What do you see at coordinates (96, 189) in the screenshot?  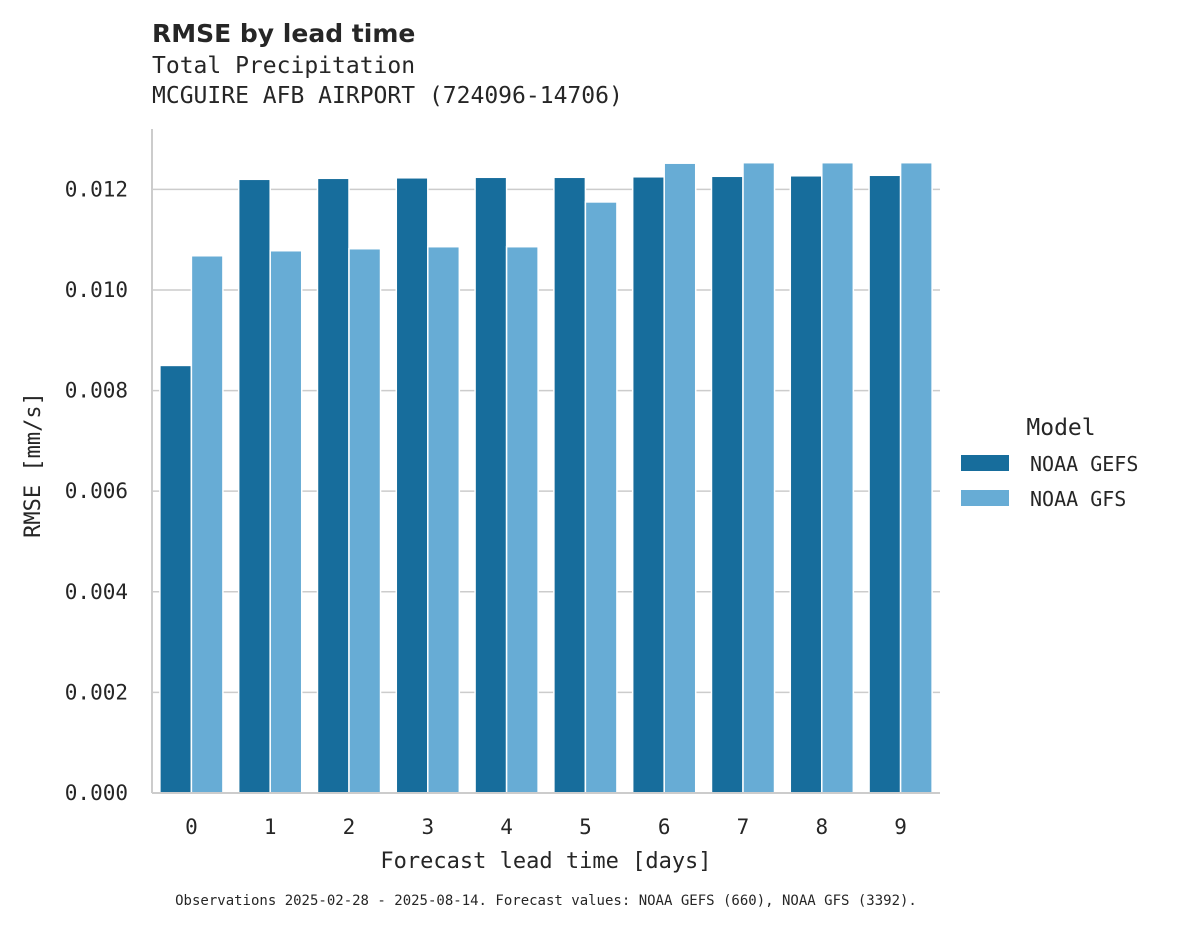 I see `y-tick-label: 0.012` at bounding box center [96, 189].